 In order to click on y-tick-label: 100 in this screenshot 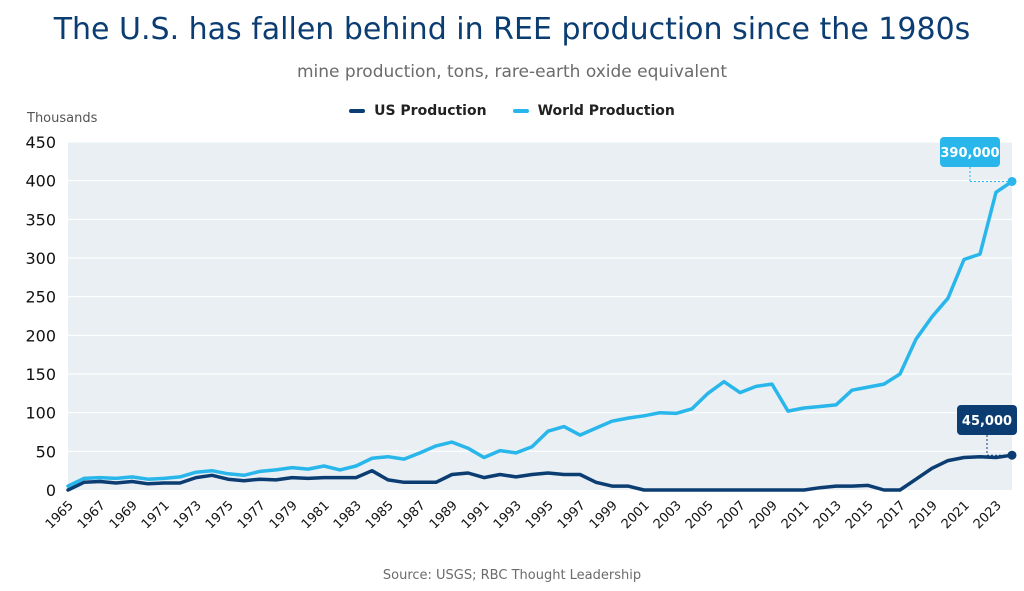, I will do `click(40, 413)`.